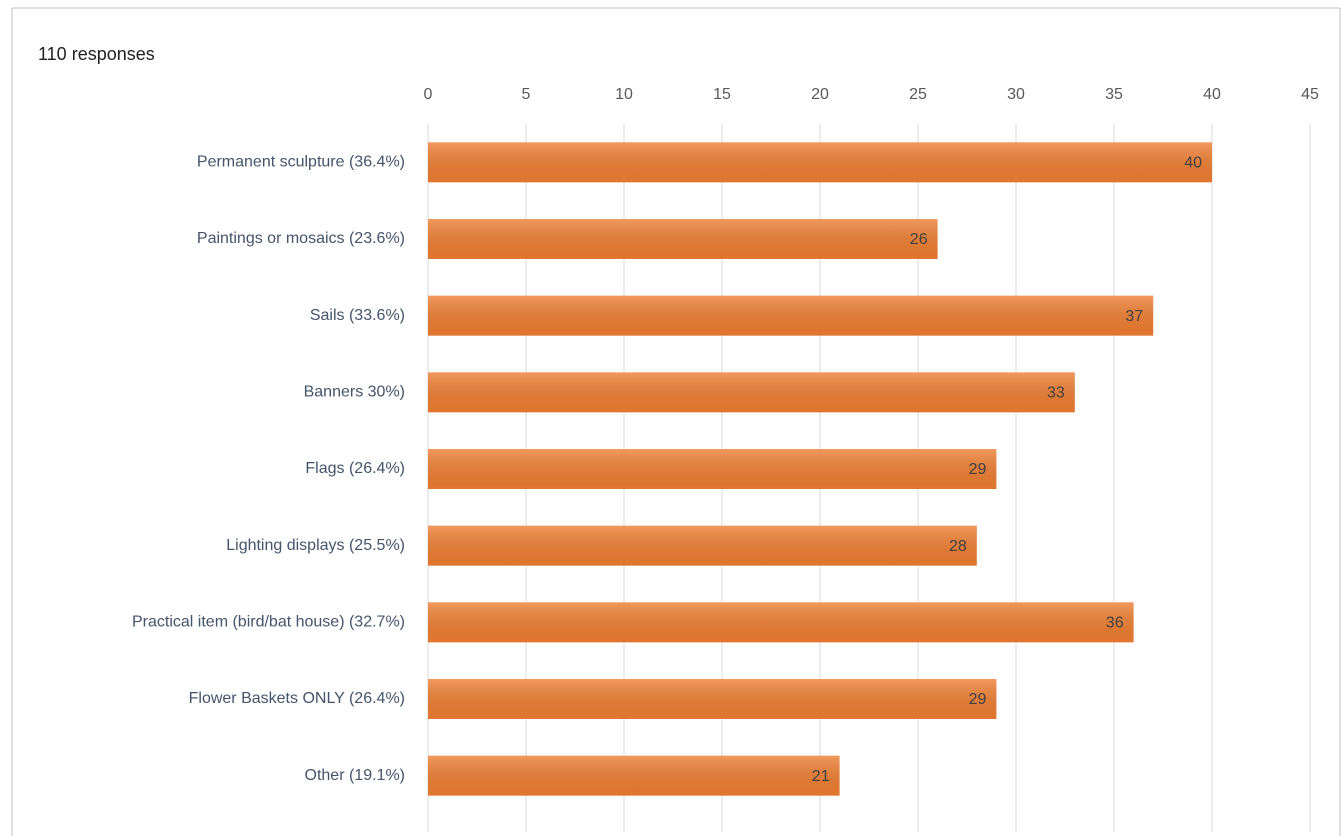 The image size is (1342, 836). I want to click on y-tick-label: Other (19.1%), so click(355, 775).